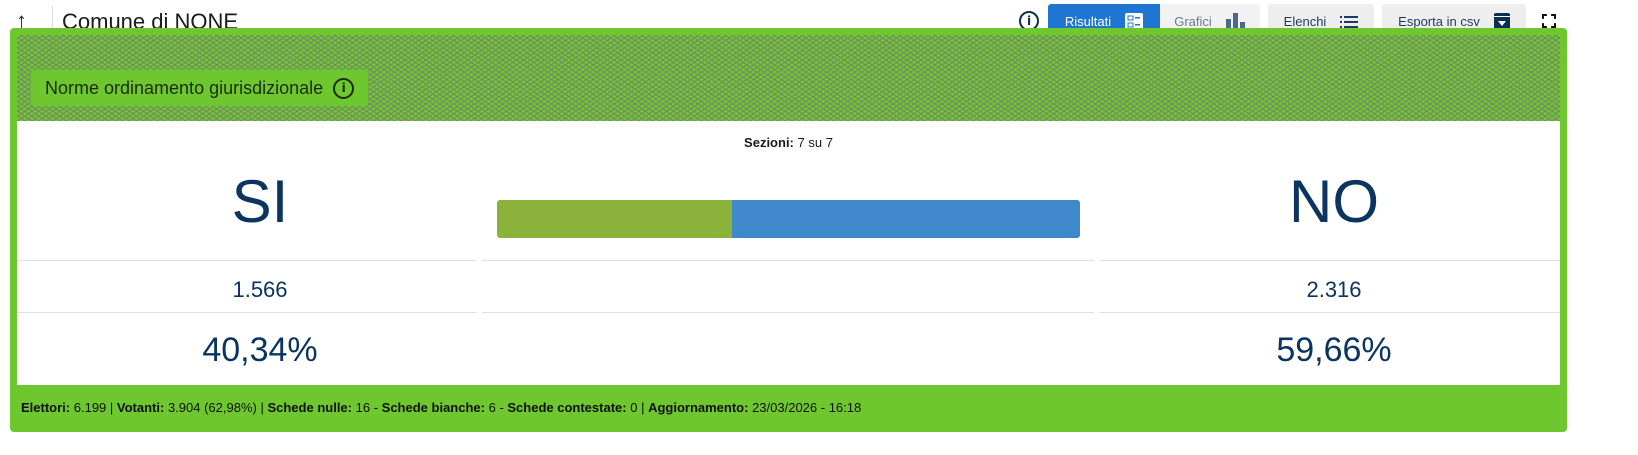 The height and width of the screenshot is (455, 1638). Describe the element at coordinates (212, 407) in the screenshot. I see `votanti-value: 3.904 (62,98%)` at that location.